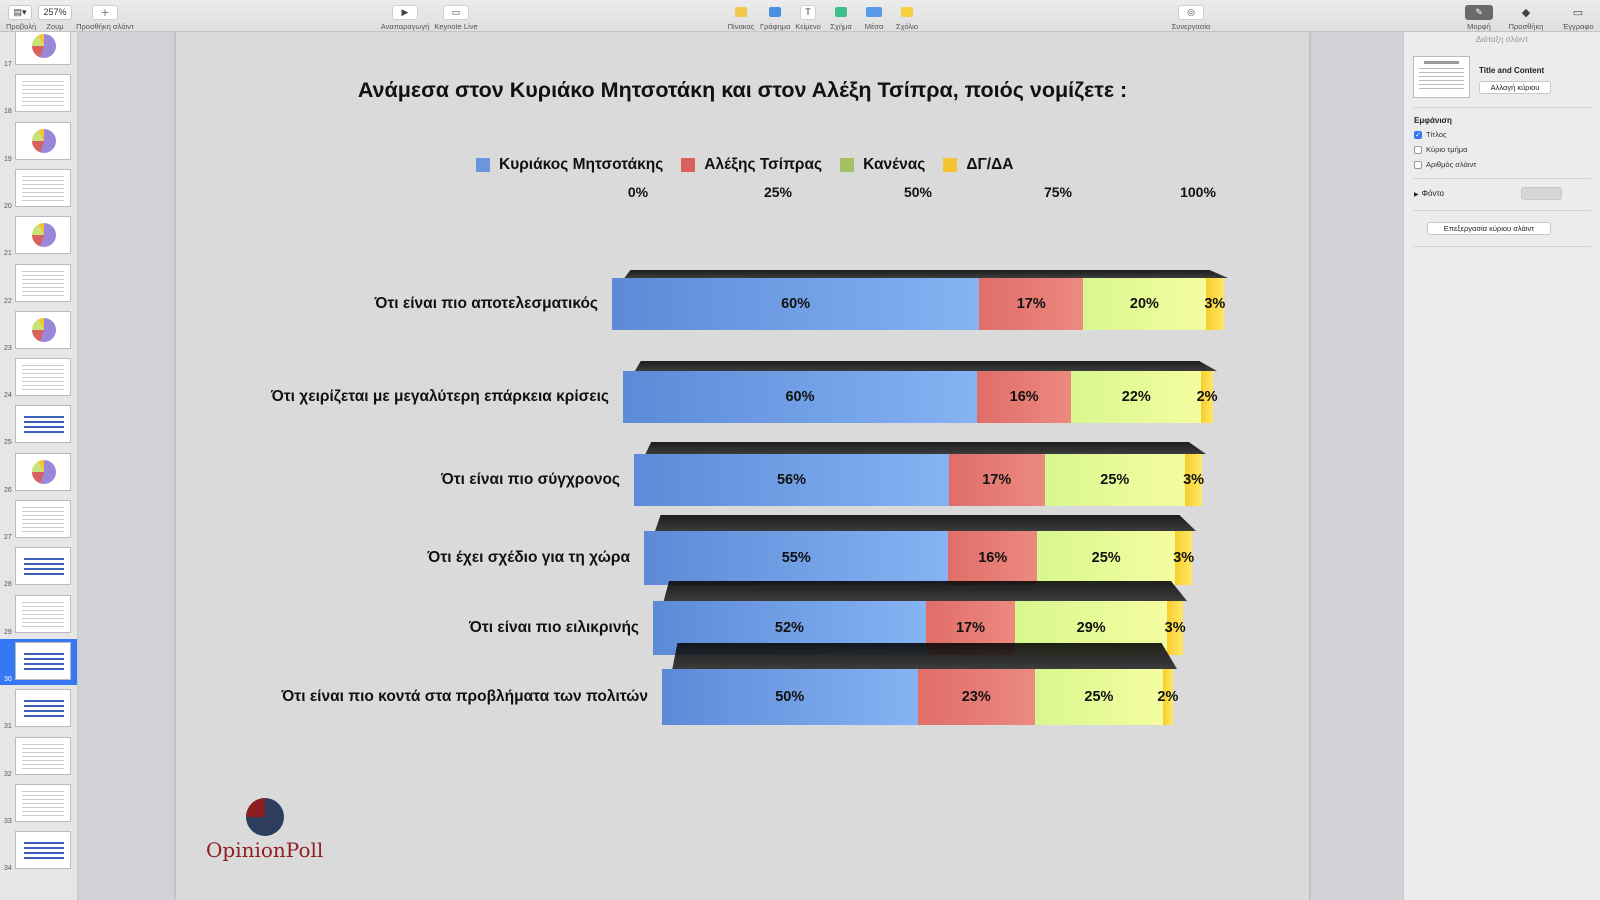 This screenshot has height=900, width=1600. What do you see at coordinates (569, 165) in the screenshot?
I see `legend-item: Κυριάκος Μητσοτάκης` at bounding box center [569, 165].